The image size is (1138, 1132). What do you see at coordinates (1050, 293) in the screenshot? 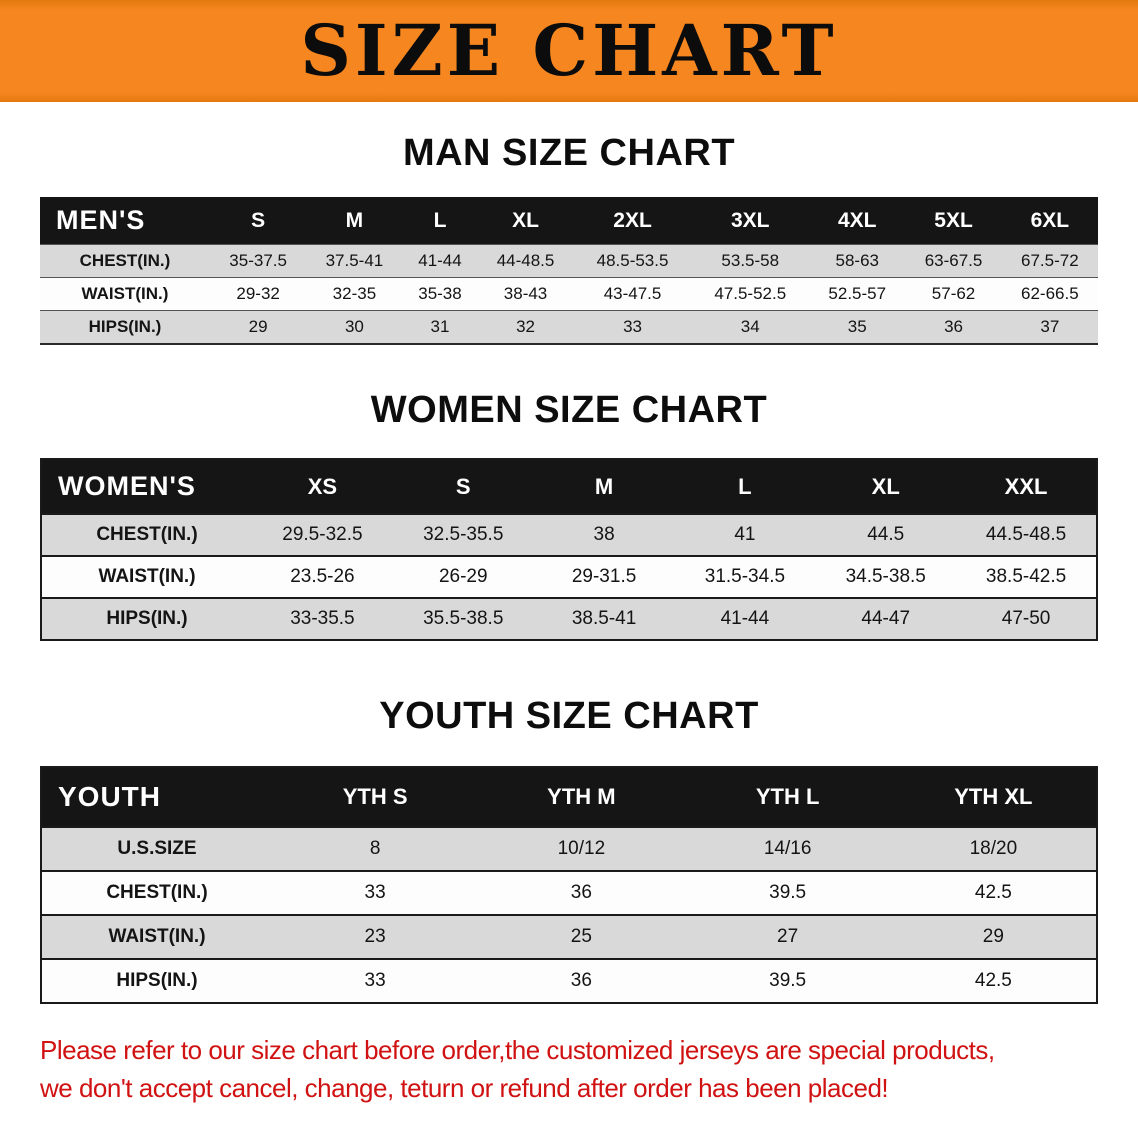
I see `cell-value: 62-66.5` at bounding box center [1050, 293].